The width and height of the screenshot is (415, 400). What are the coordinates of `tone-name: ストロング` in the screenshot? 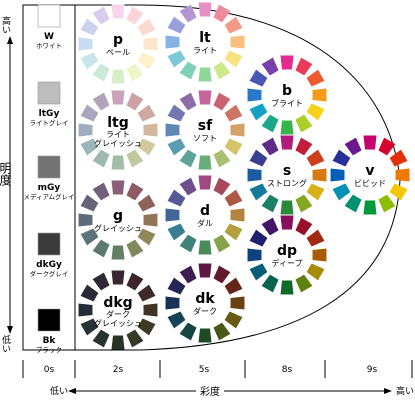 It's located at (287, 183).